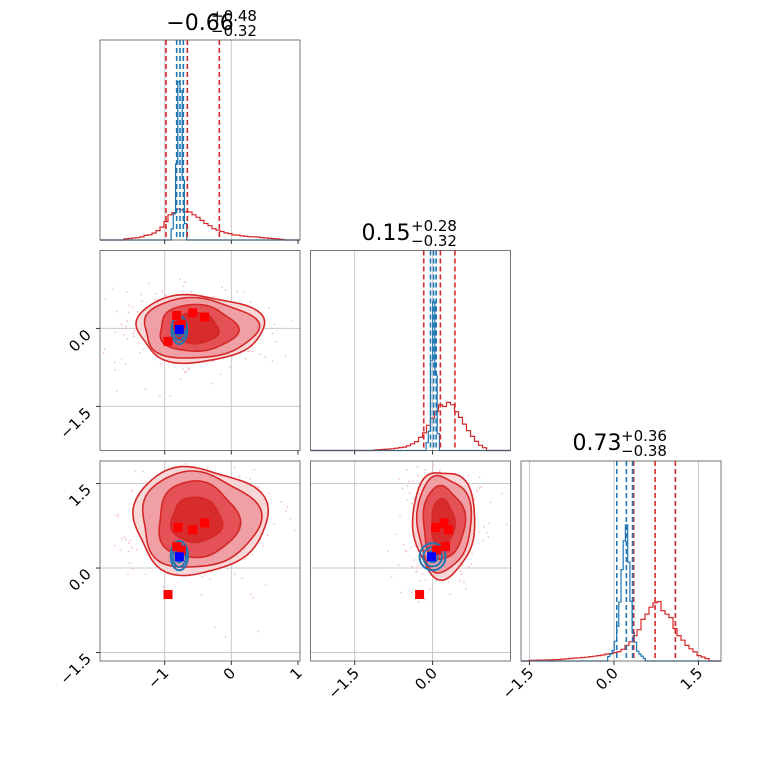 Image resolution: width=760 pixels, height=760 pixels. Describe the element at coordinates (234, 31) in the screenshot. I see `title-p0-sub: −0.32` at that location.